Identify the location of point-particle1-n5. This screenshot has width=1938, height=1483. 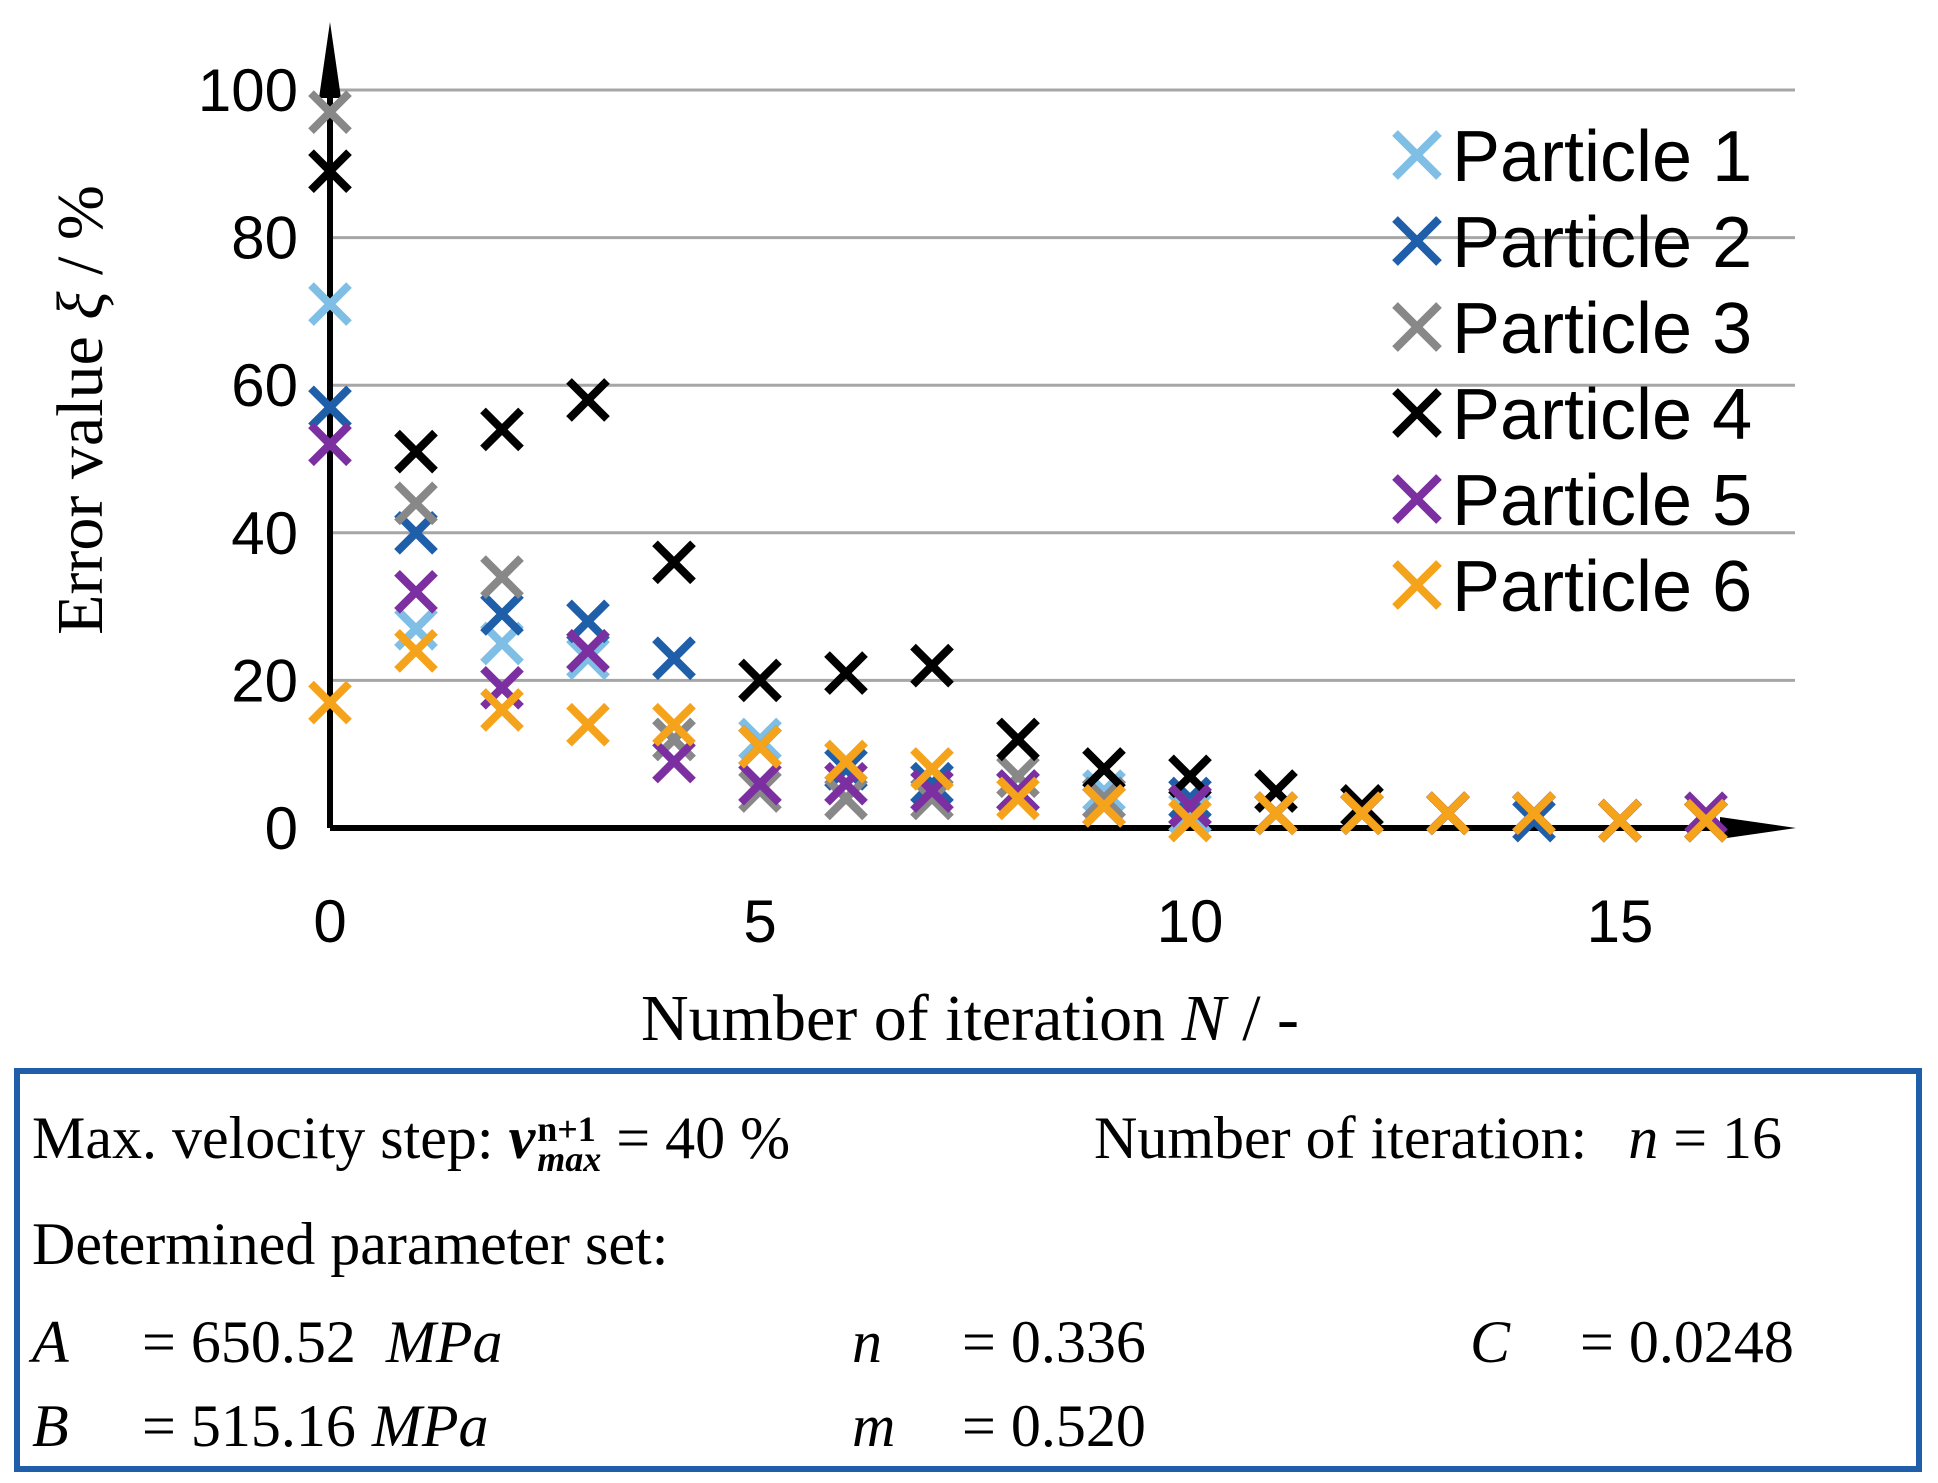
(760, 739).